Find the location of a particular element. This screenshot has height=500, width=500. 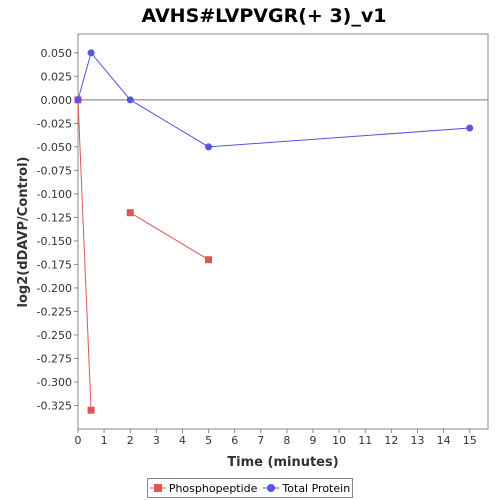

legend: Phosphopeptide Total Protein is located at coordinates (250, 488).